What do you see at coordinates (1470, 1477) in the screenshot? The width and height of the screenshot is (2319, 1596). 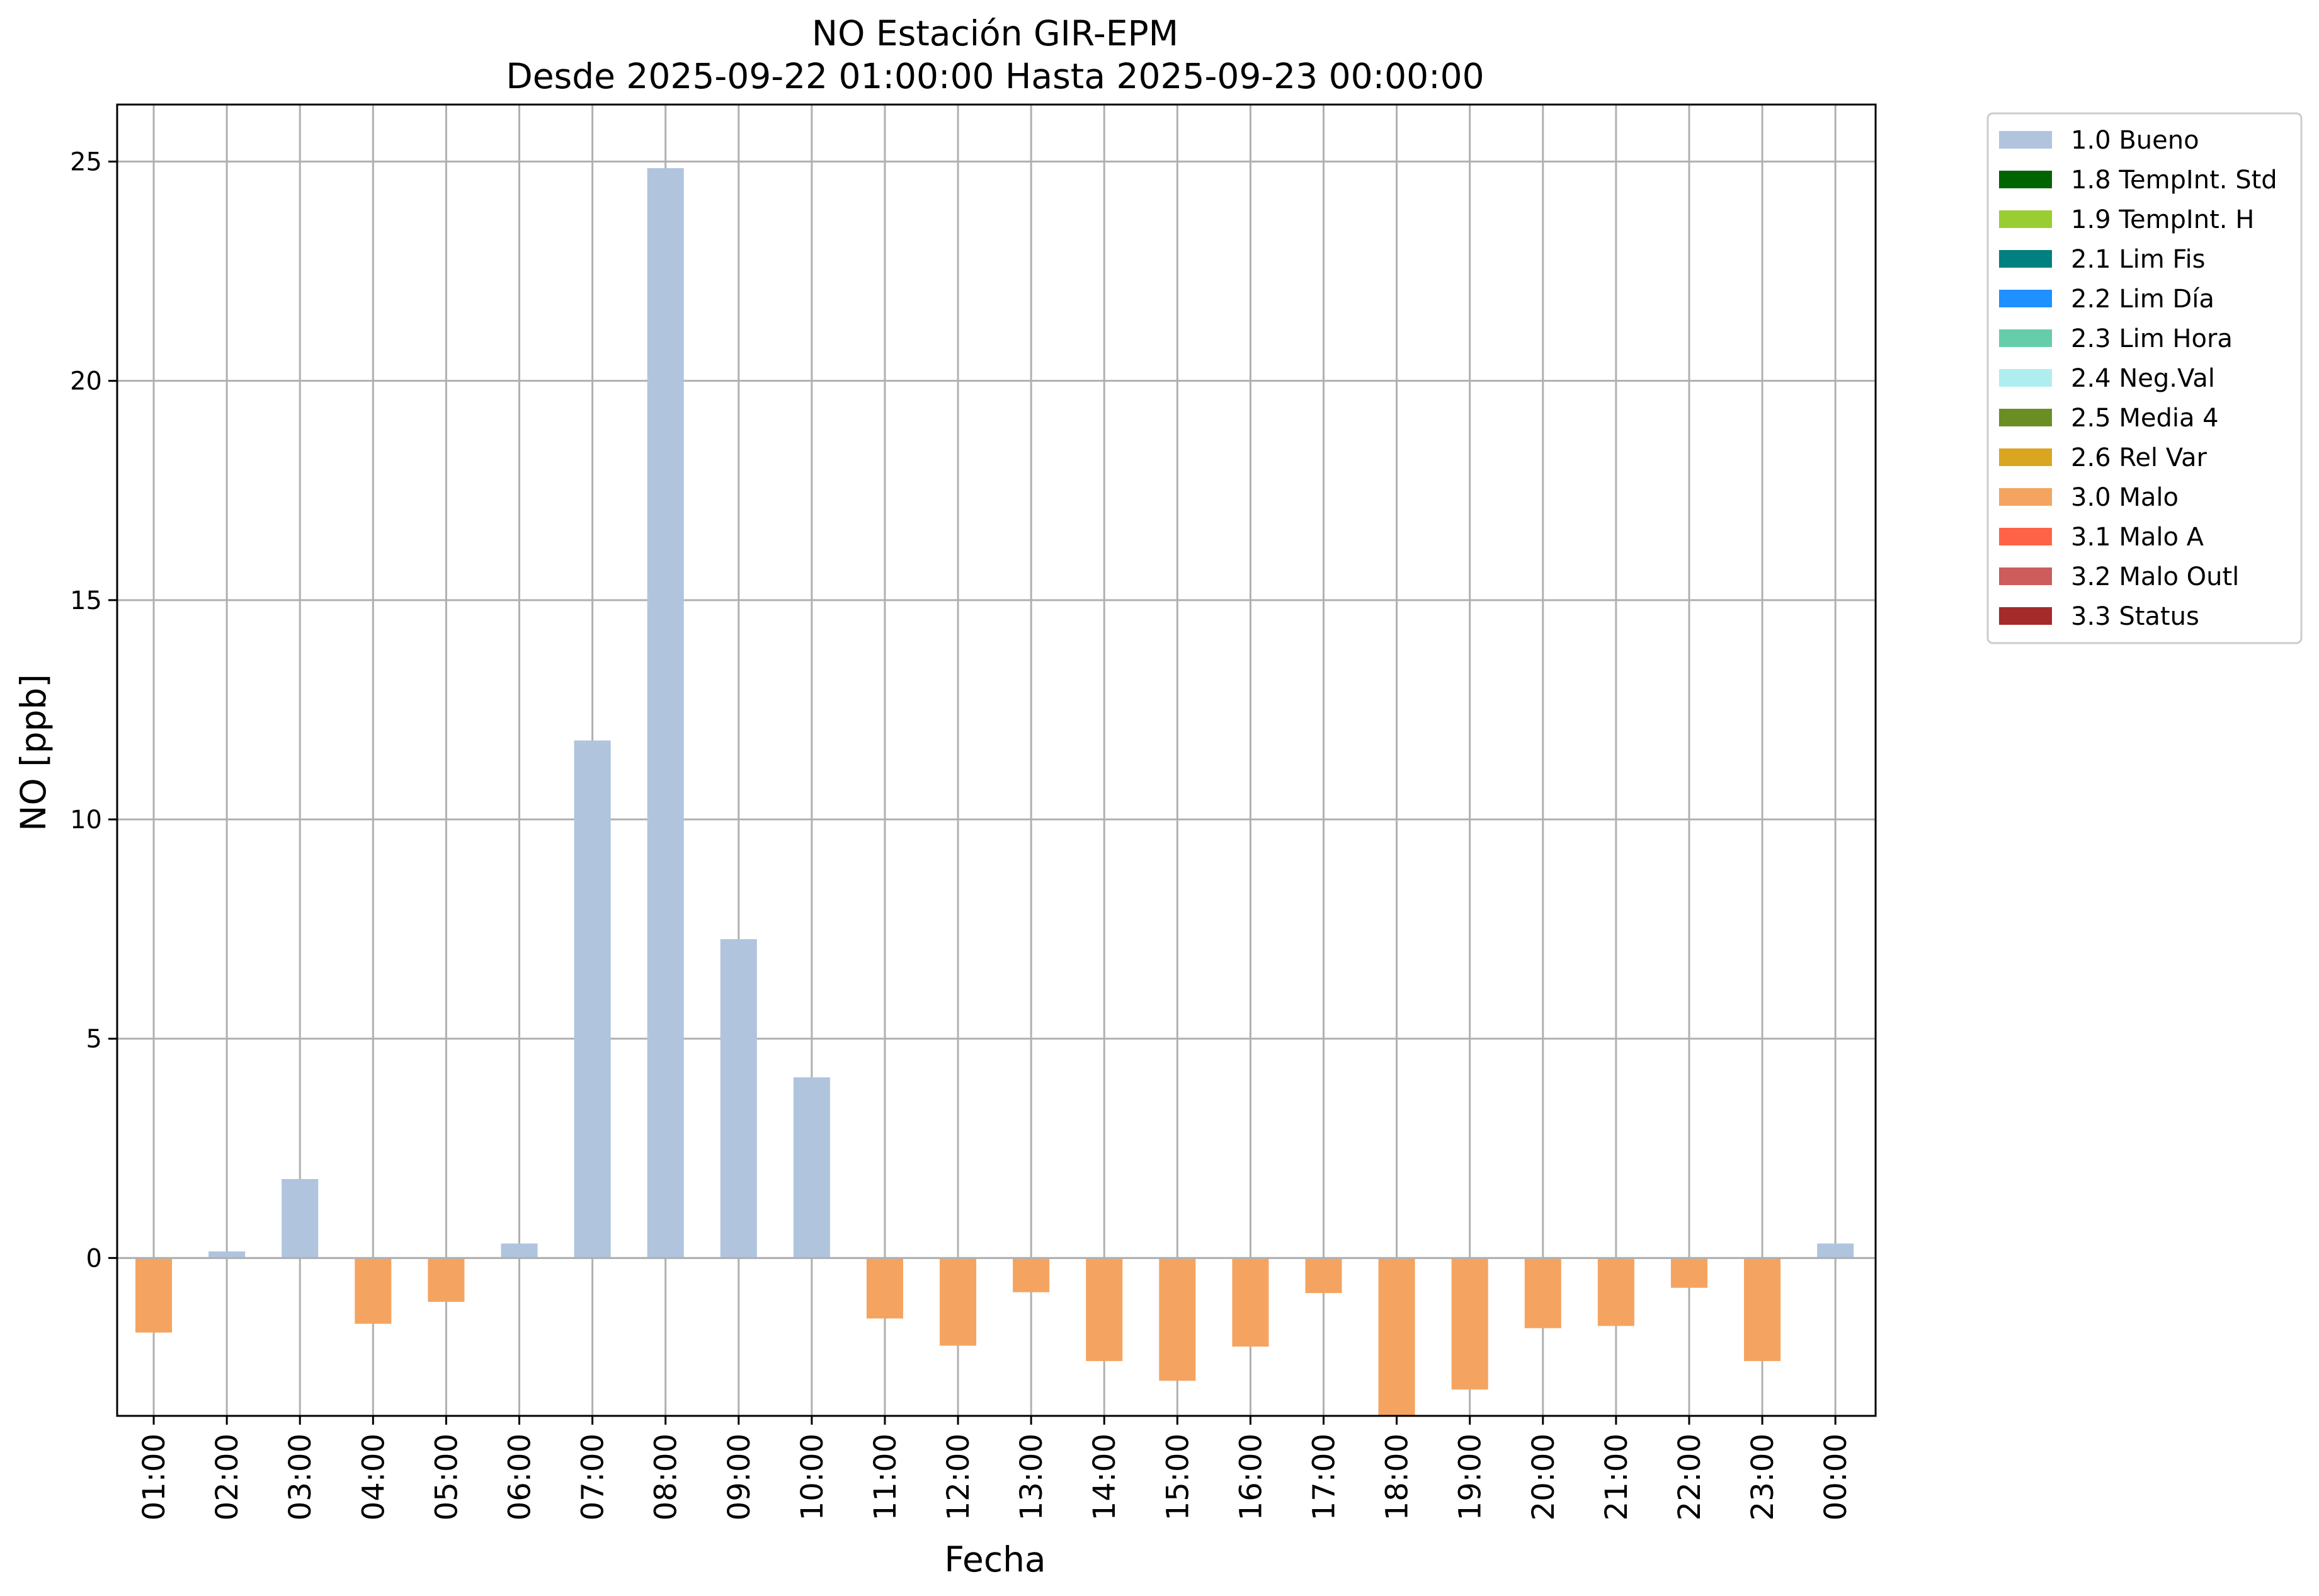 I see `x-tick-label: 19:00` at bounding box center [1470, 1477].